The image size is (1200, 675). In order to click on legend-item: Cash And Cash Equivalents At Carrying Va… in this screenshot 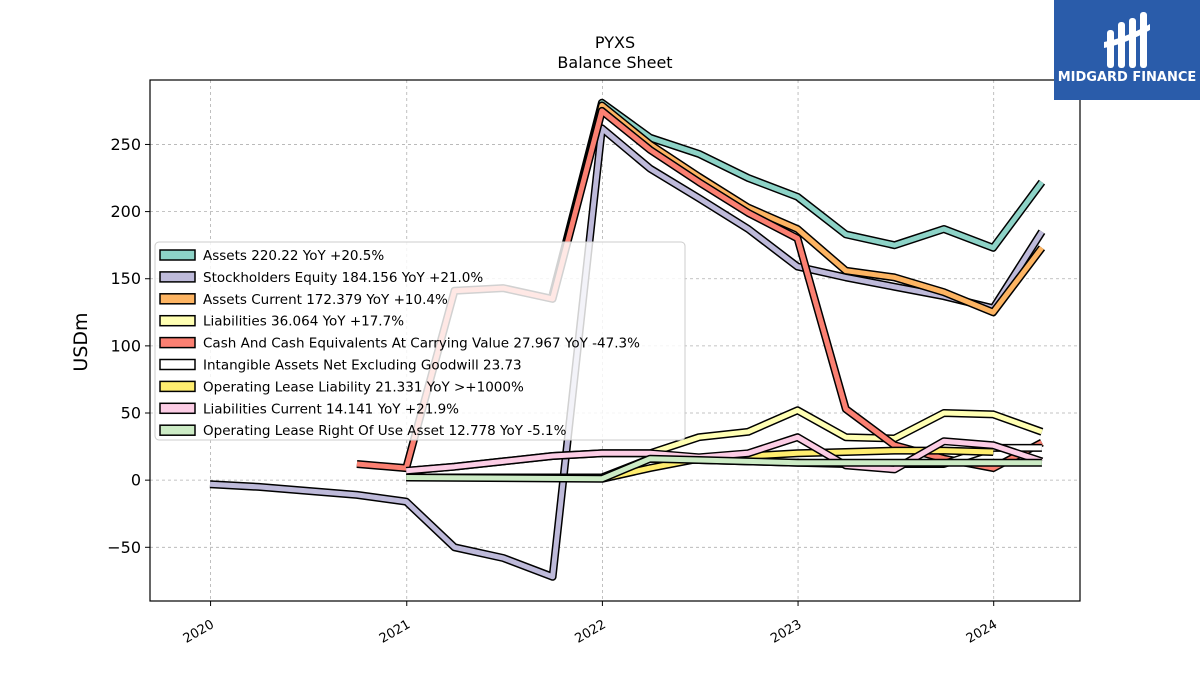, I will do `click(399, 344)`.